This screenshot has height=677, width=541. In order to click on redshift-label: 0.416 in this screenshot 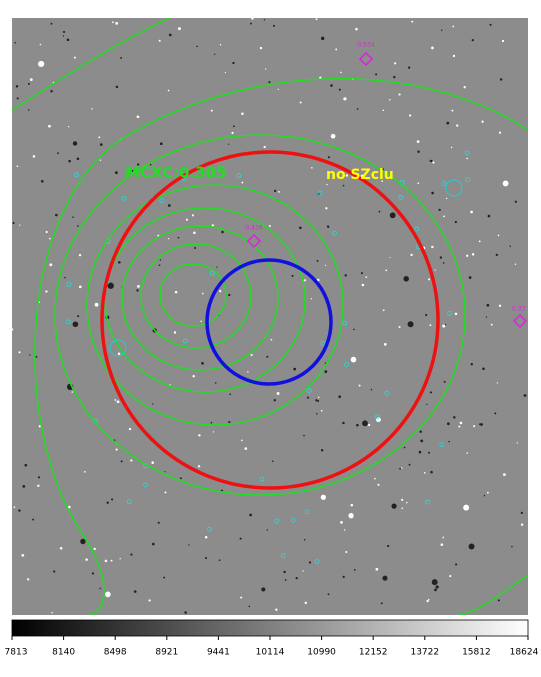, I will do `click(253, 228)`.